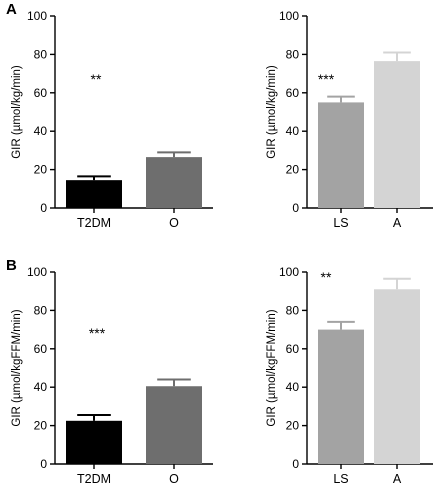  What do you see at coordinates (11, 9) in the screenshot?
I see `panel-label: A` at bounding box center [11, 9].